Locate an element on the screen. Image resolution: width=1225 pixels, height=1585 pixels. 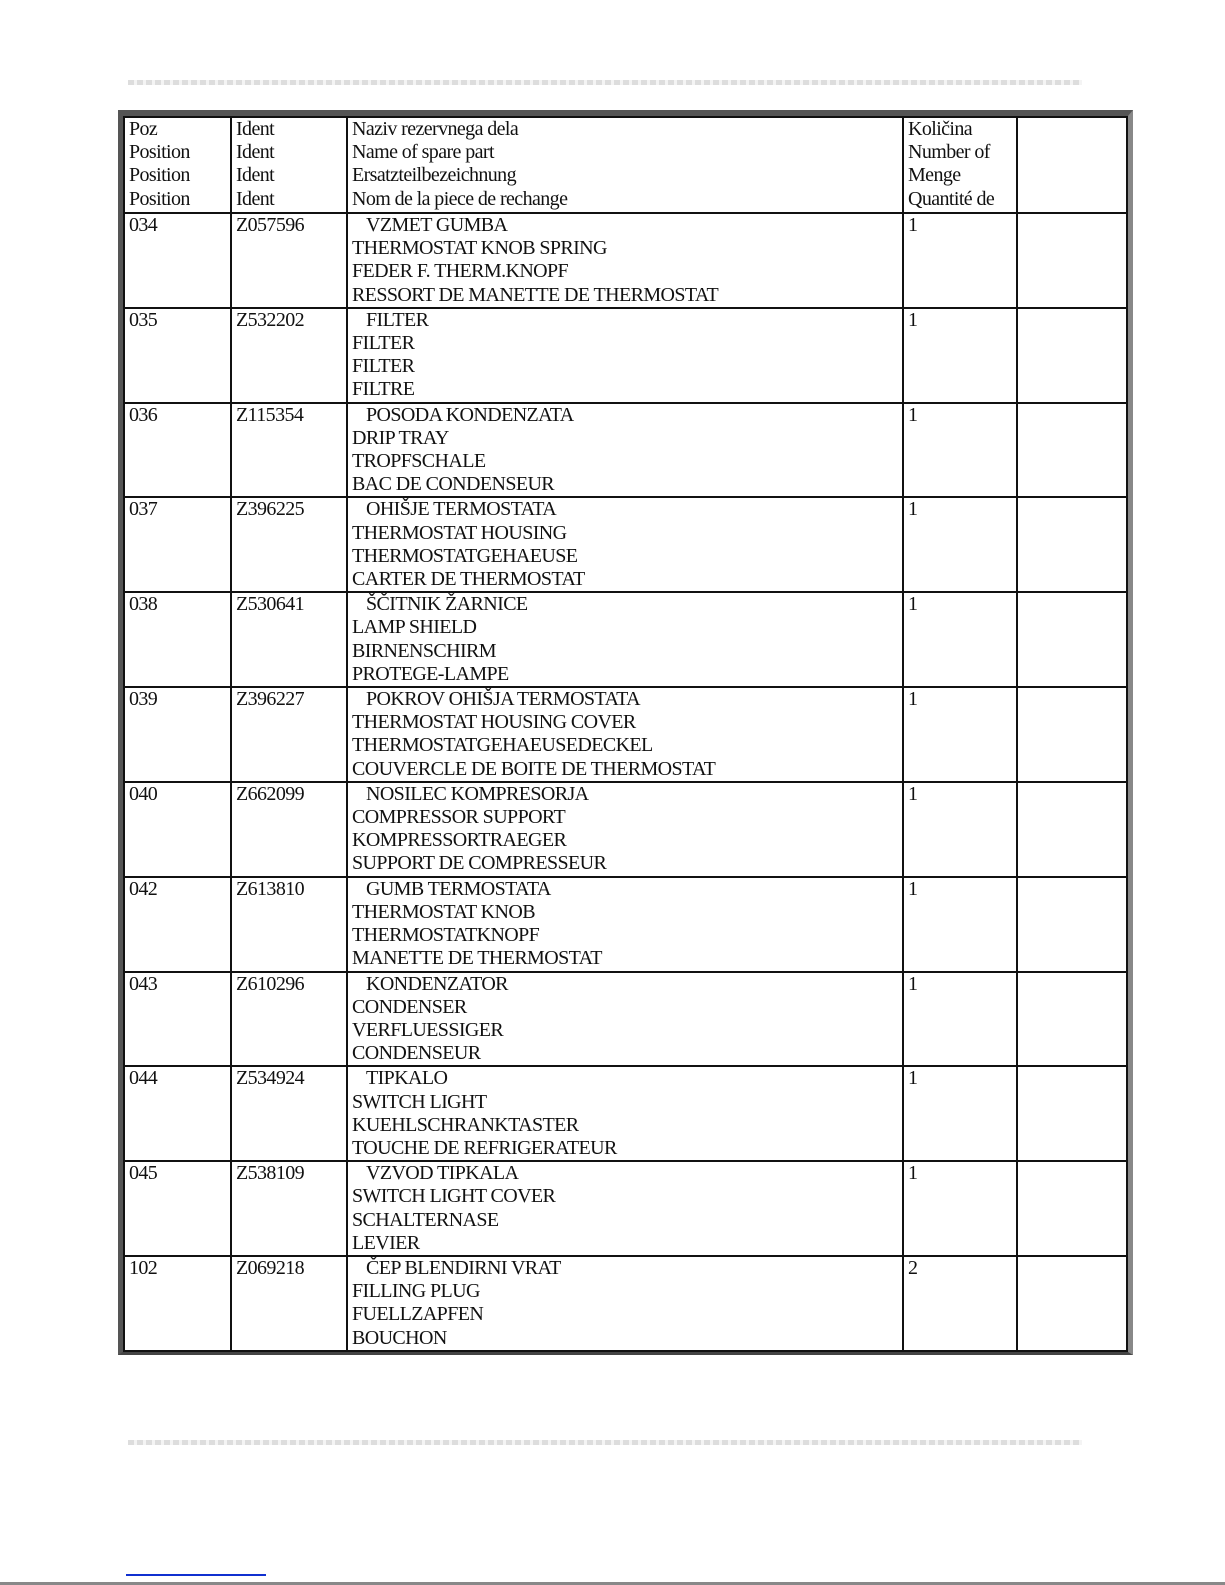
part-name-line: NOSILEC KOMPRESORJA is located at coordinates (477, 793).